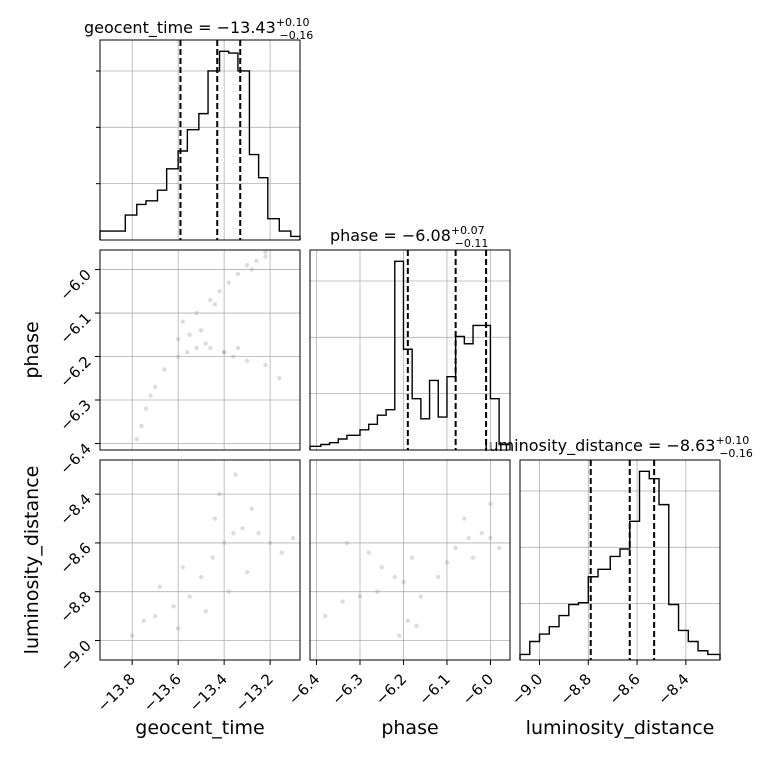 The width and height of the screenshot is (760, 760). Describe the element at coordinates (673, 689) in the screenshot. I see `xtick-label-3: −8.4` at that location.